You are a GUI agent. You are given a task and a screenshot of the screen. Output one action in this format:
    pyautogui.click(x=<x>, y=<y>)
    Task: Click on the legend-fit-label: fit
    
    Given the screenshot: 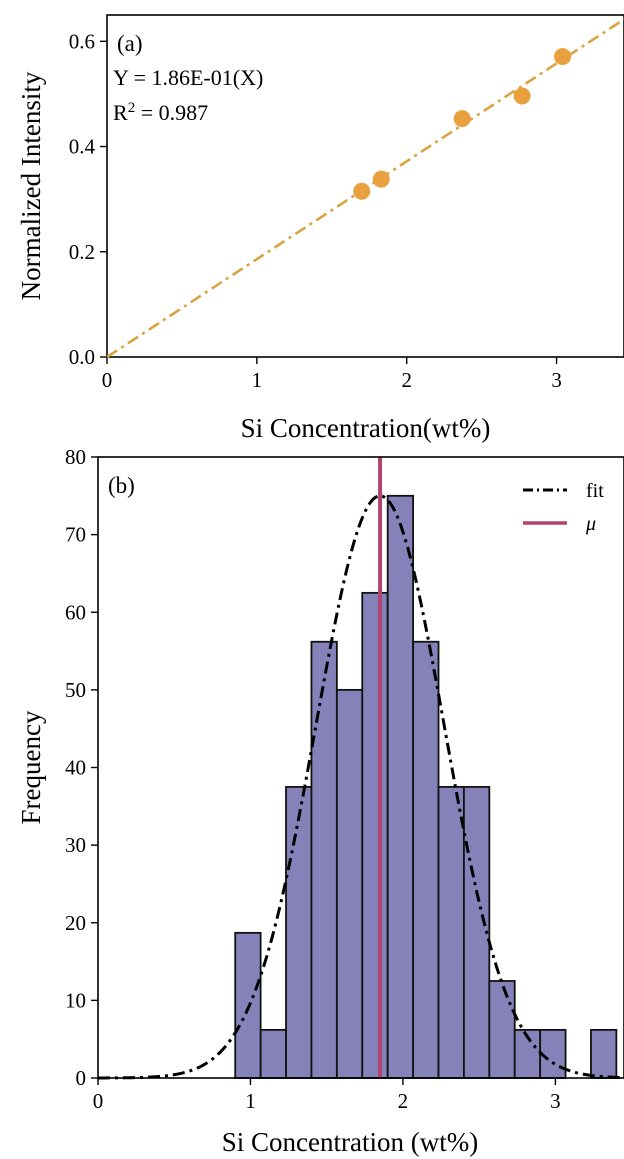 What is the action you would take?
    pyautogui.click(x=595, y=491)
    